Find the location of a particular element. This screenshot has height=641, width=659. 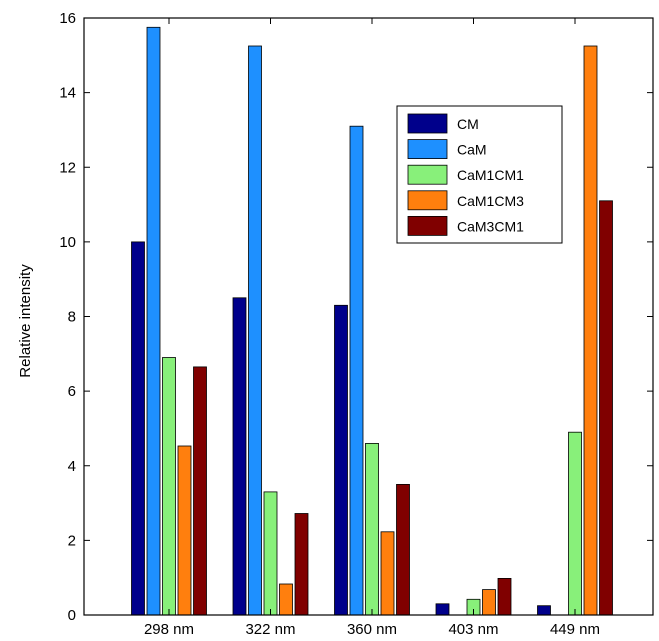

y-axis-label: Relative intensity is located at coordinates (25, 321).